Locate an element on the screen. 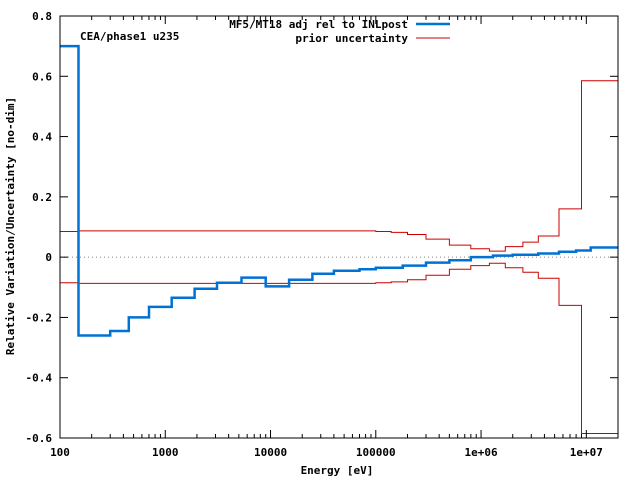  y-tick-label: -0.2 is located at coordinates (39, 317).